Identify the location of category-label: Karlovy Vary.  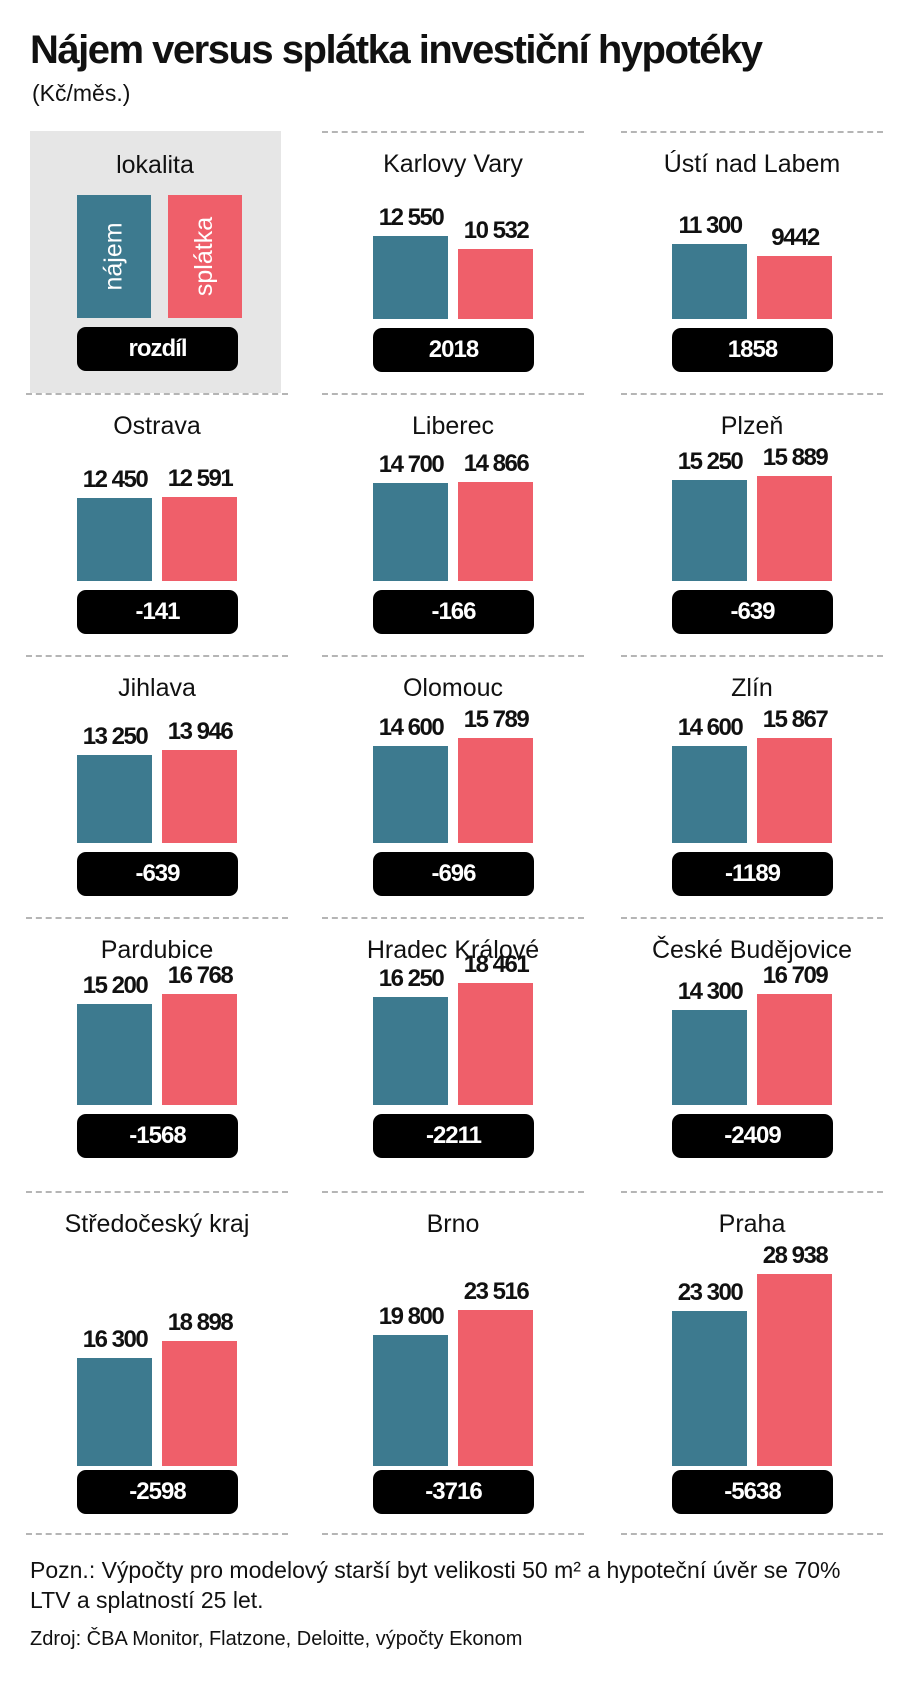
(453, 164).